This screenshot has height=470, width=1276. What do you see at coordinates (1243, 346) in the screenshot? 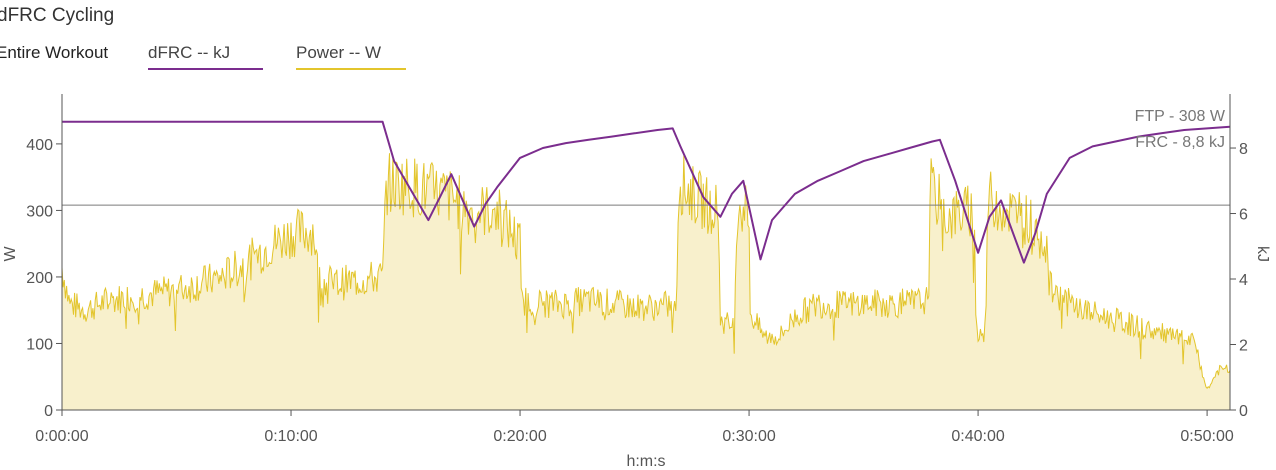
I see `y-right-tick-label: 2` at bounding box center [1243, 346].